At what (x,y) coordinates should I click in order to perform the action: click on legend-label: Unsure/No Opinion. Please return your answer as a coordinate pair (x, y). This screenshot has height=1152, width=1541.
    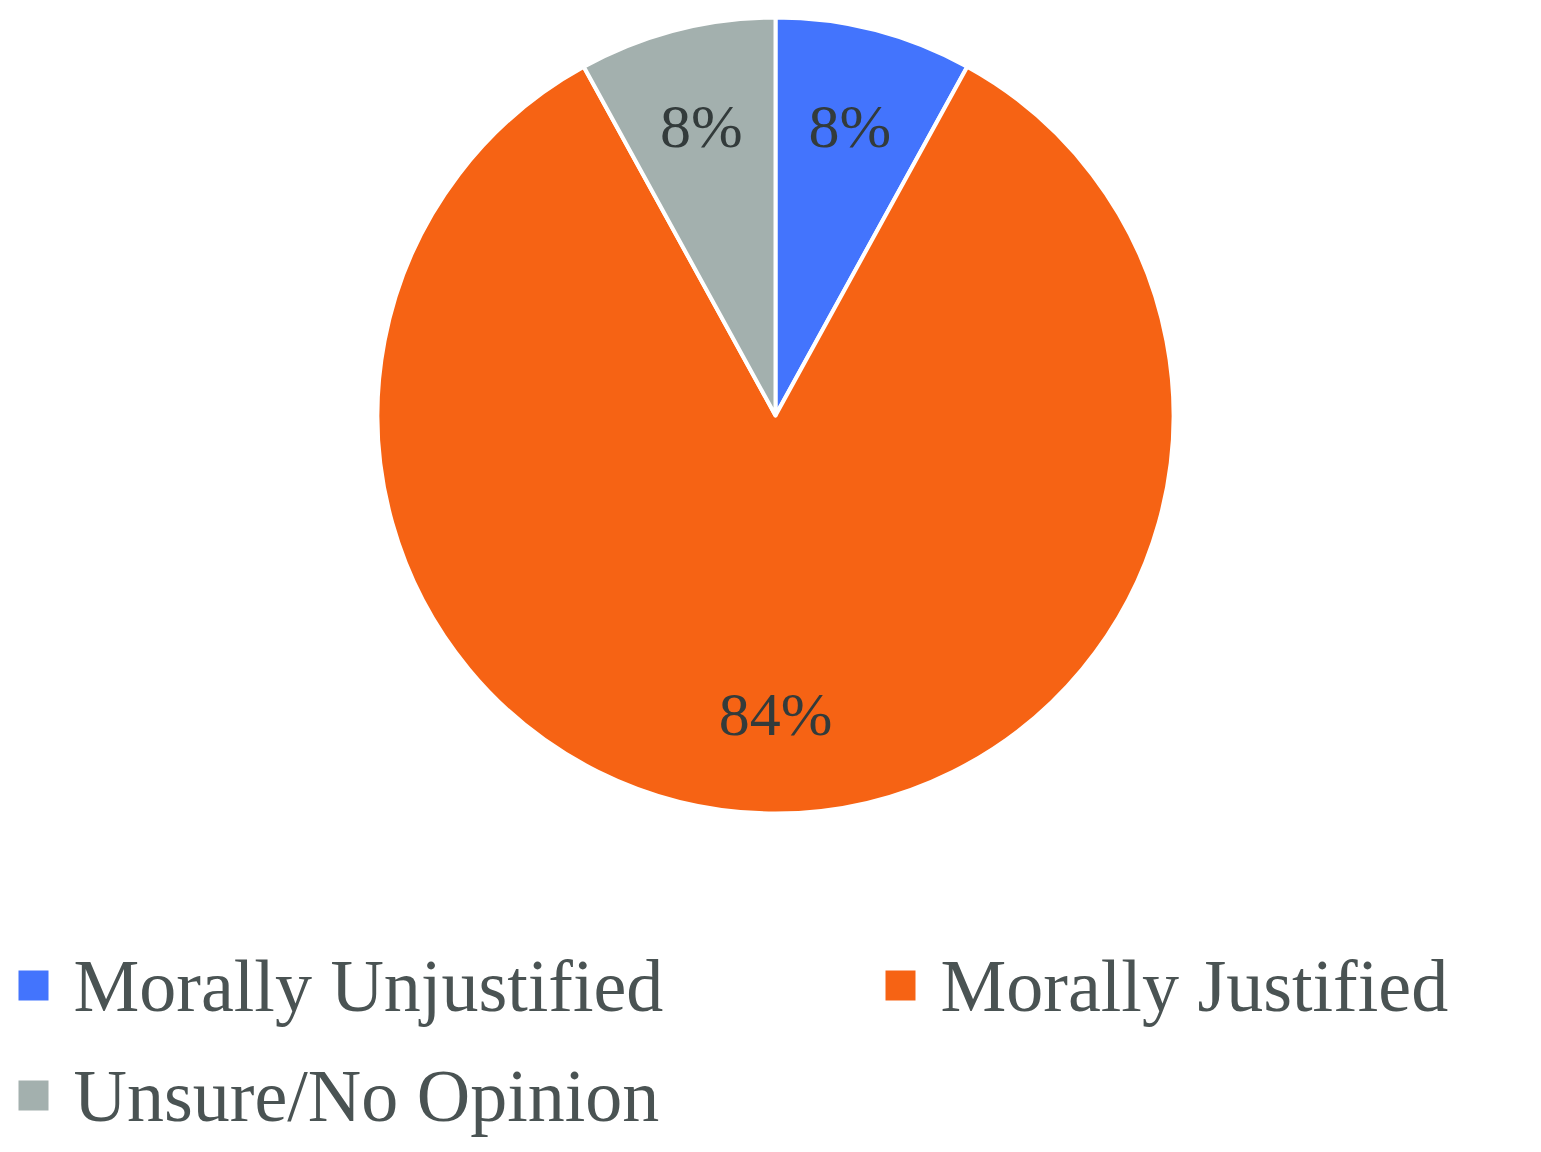
    Looking at the image, I should click on (366, 1095).